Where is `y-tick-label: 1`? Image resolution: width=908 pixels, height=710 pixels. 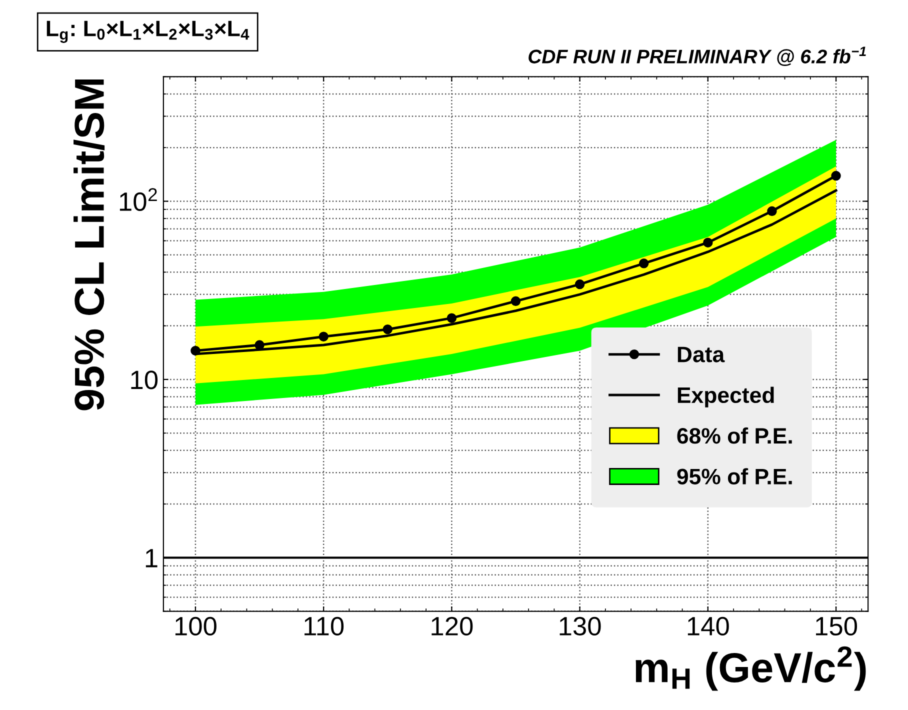
y-tick-label: 1 is located at coordinates (152, 558).